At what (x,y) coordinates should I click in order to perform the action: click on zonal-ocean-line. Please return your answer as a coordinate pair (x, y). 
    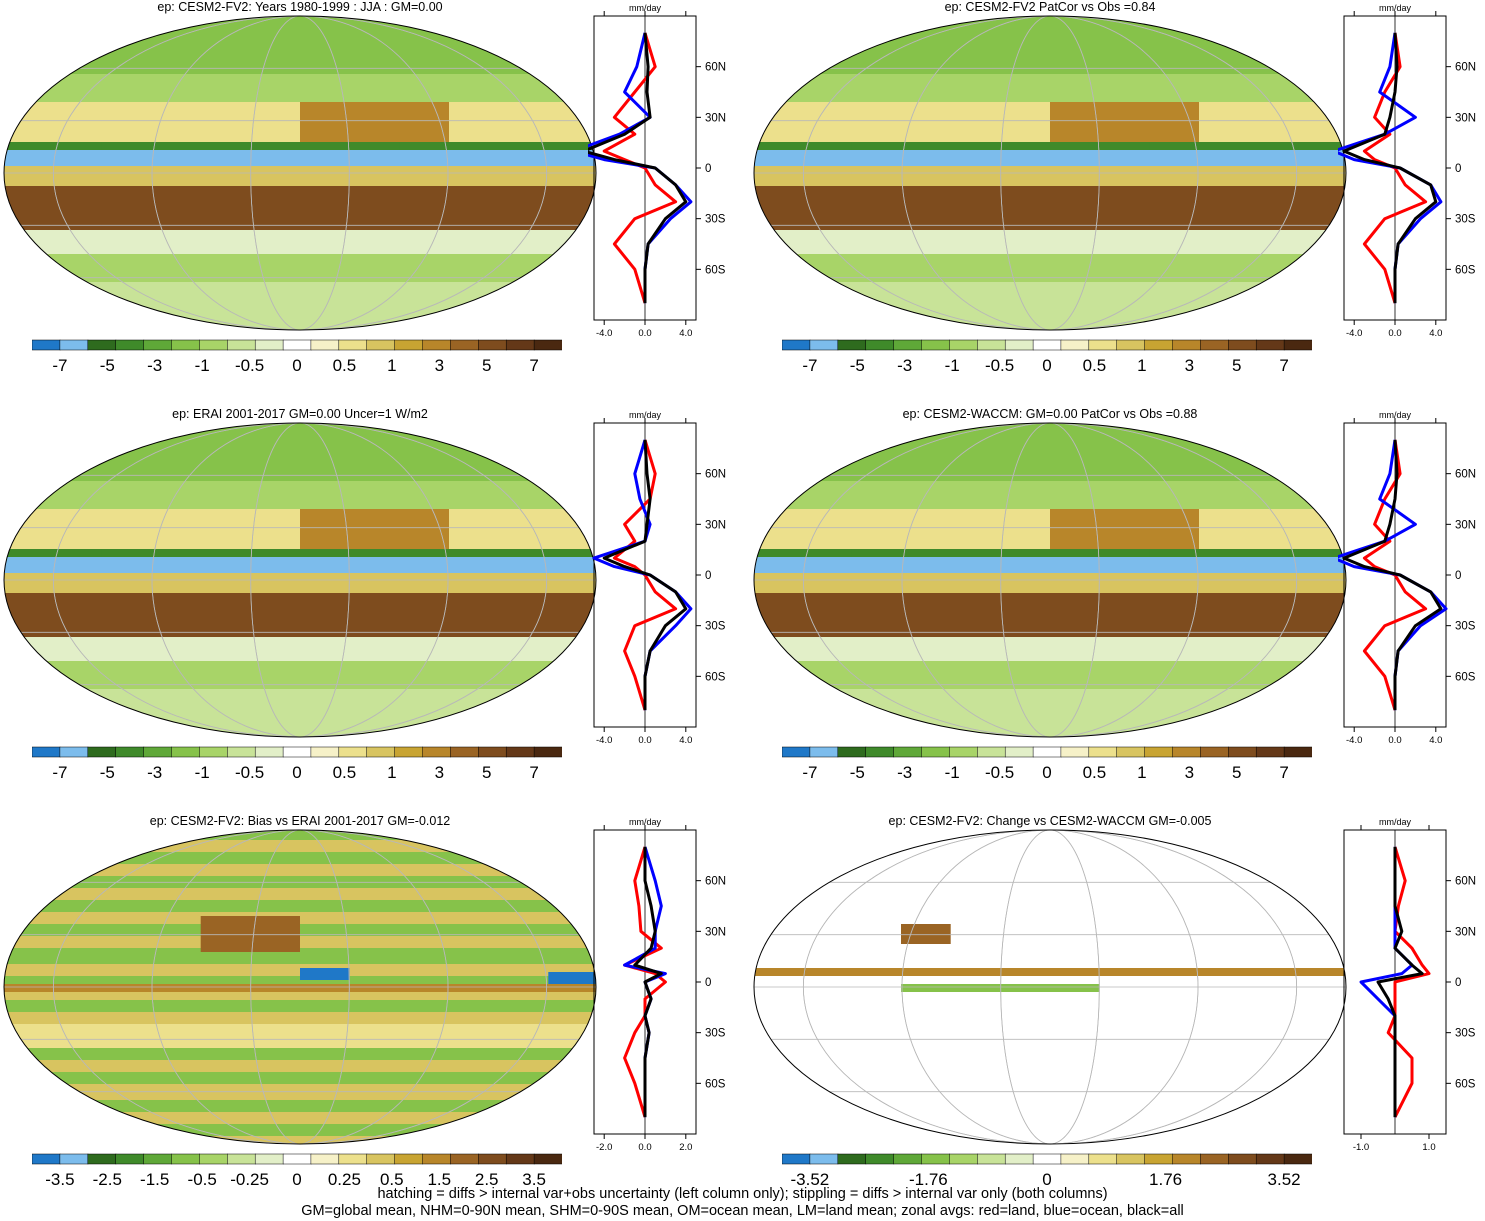
    Looking at the image, I should click on (1393, 575).